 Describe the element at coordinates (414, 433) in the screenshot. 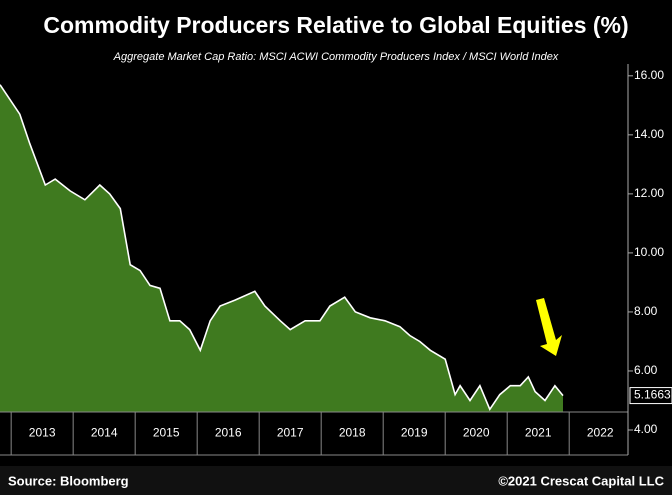

I see `x-tick-label: 2019` at that location.